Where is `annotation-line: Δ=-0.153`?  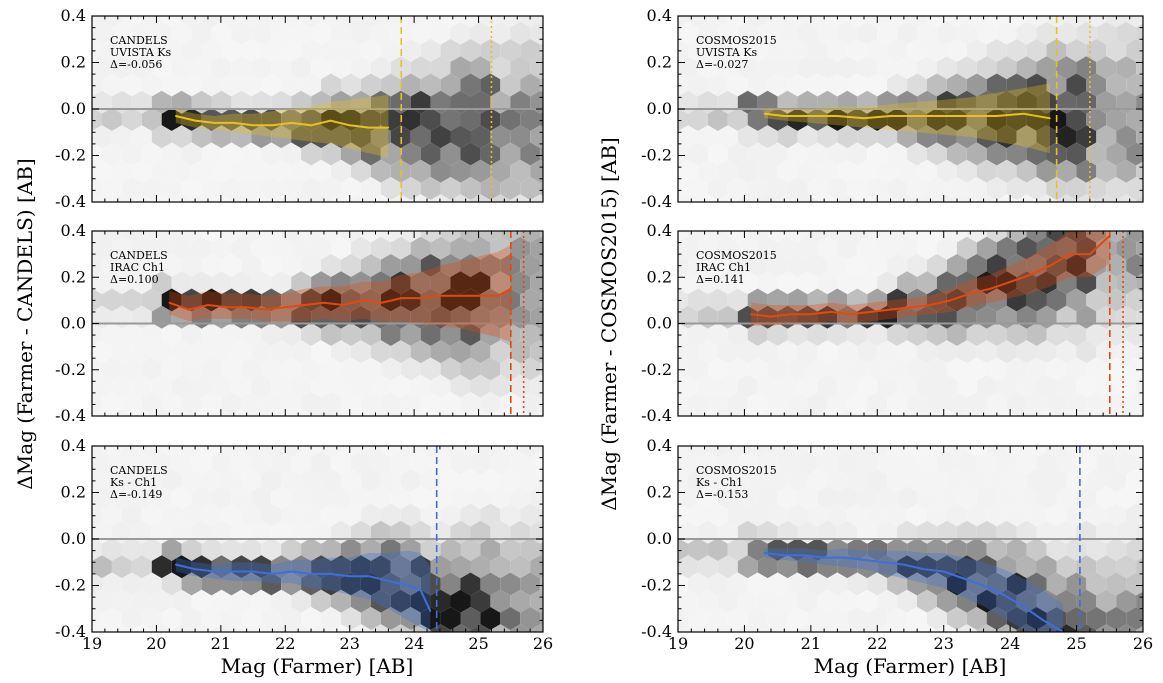 annotation-line: Δ=-0.153 is located at coordinates (722, 494).